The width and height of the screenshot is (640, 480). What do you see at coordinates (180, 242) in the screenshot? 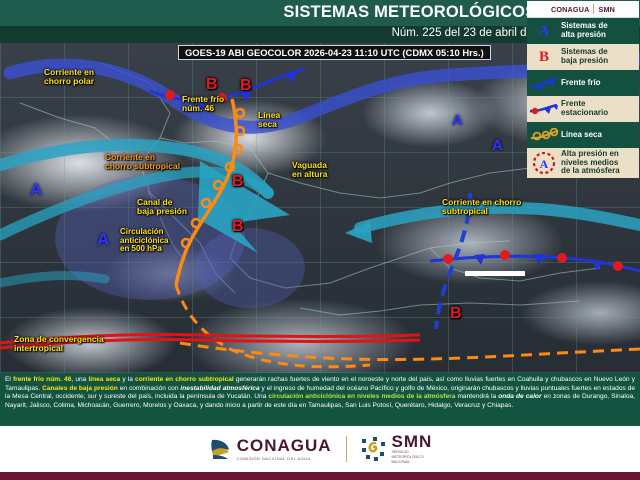
I see `anticyclone-500hpa-area` at bounding box center [180, 242].